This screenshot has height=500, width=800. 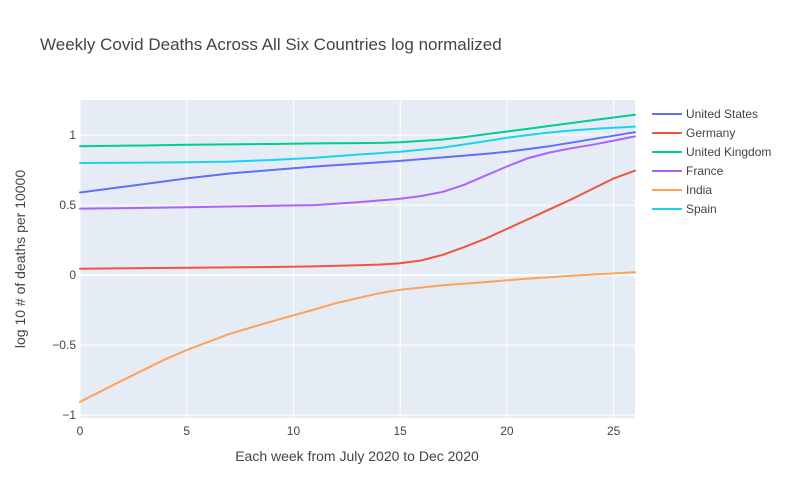 What do you see at coordinates (67, 205) in the screenshot?
I see `y-tick-label: 0.5` at bounding box center [67, 205].